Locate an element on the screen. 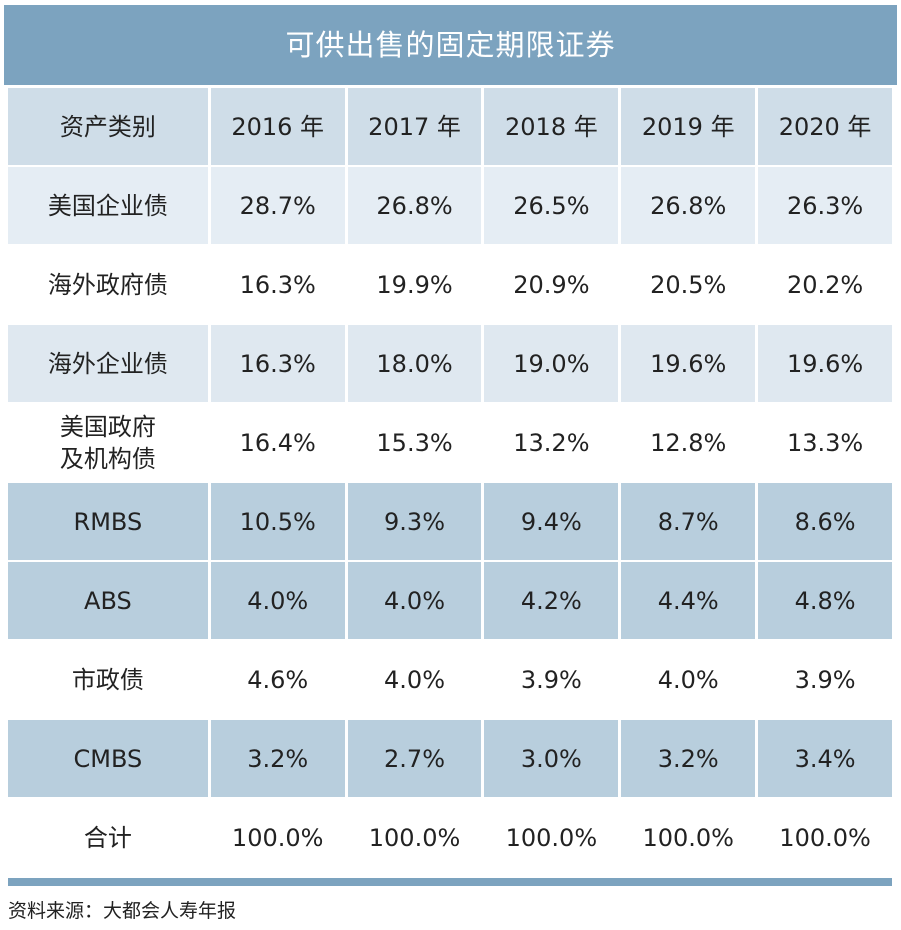 The height and width of the screenshot is (930, 901). header-row: 资产类别 2016 年 2017 年 2018 年 2019 年 2020 年 is located at coordinates (450, 126).